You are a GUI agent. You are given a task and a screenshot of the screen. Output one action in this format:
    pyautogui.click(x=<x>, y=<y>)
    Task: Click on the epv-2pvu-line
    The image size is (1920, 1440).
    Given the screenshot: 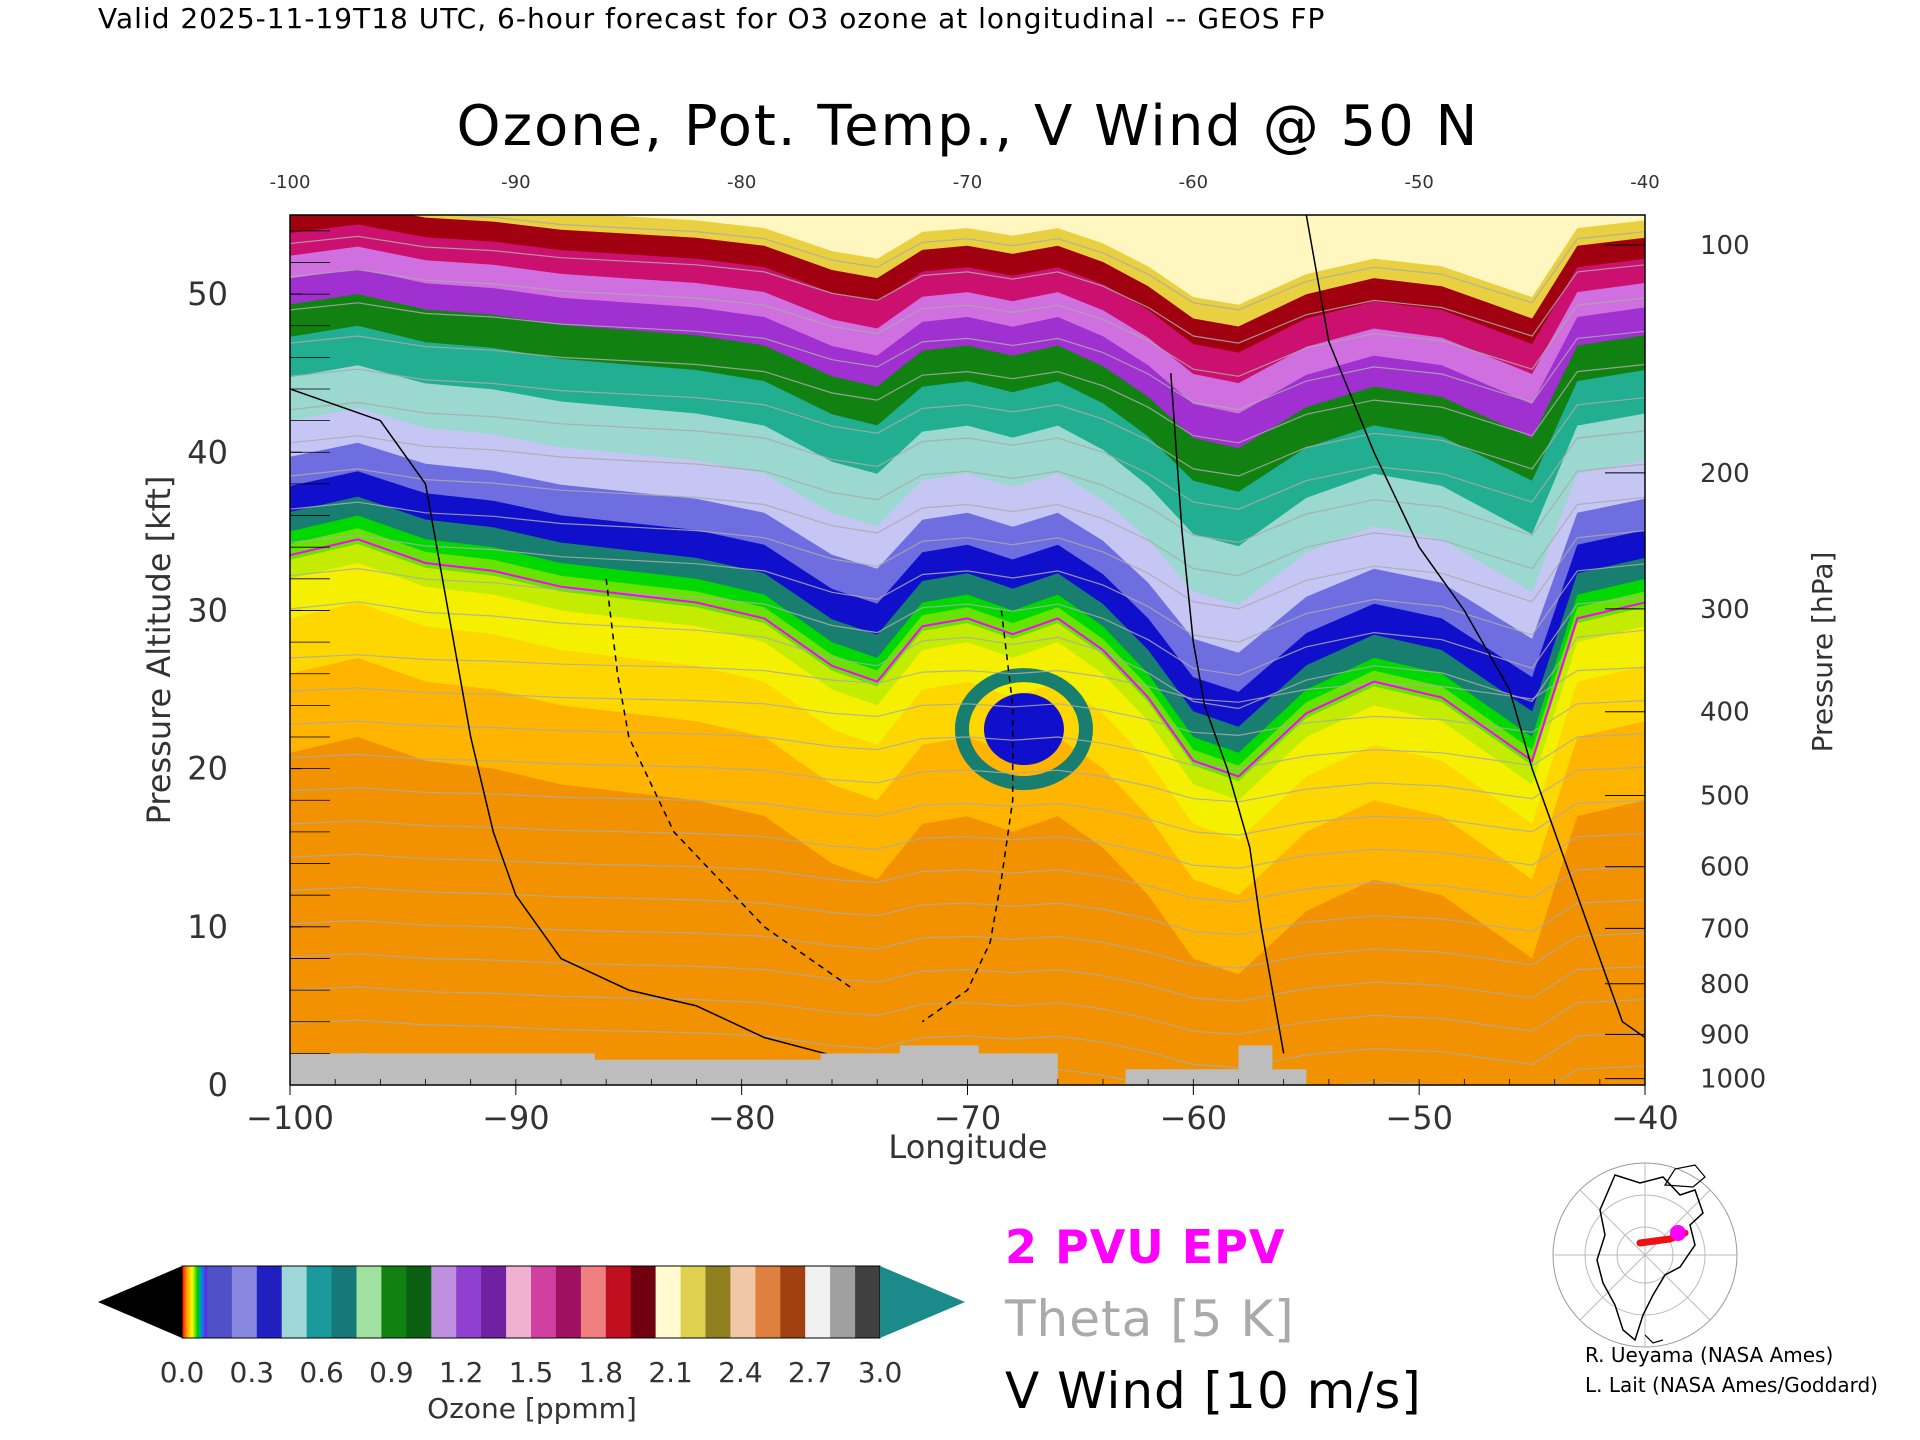 What is the action you would take?
    pyautogui.click(x=967, y=658)
    